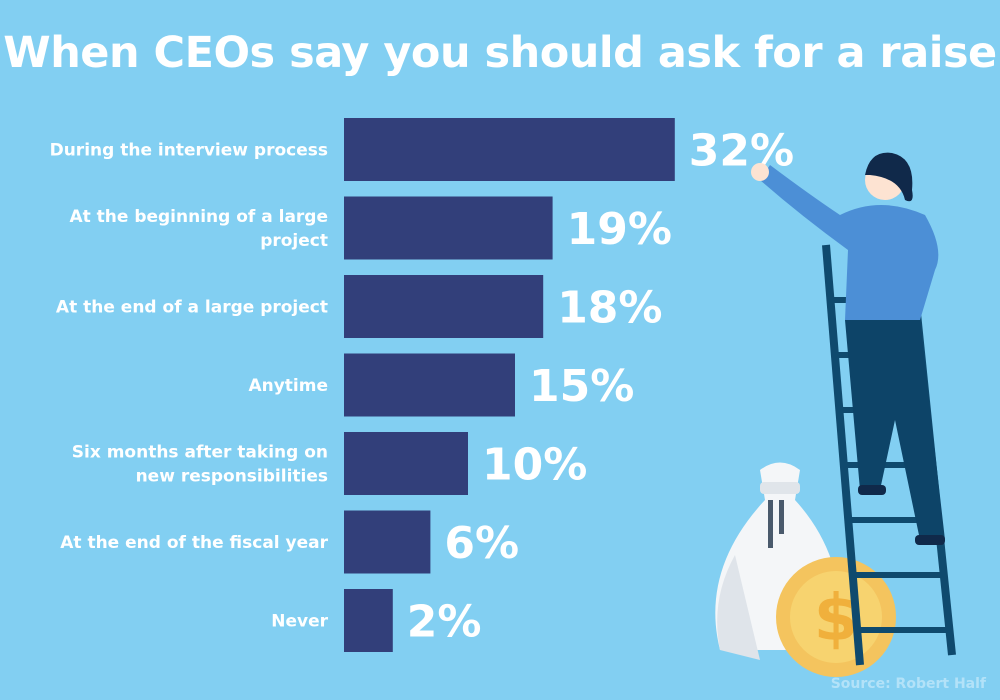  Describe the element at coordinates (288, 386) in the screenshot. I see `category-label: Anytime` at that location.